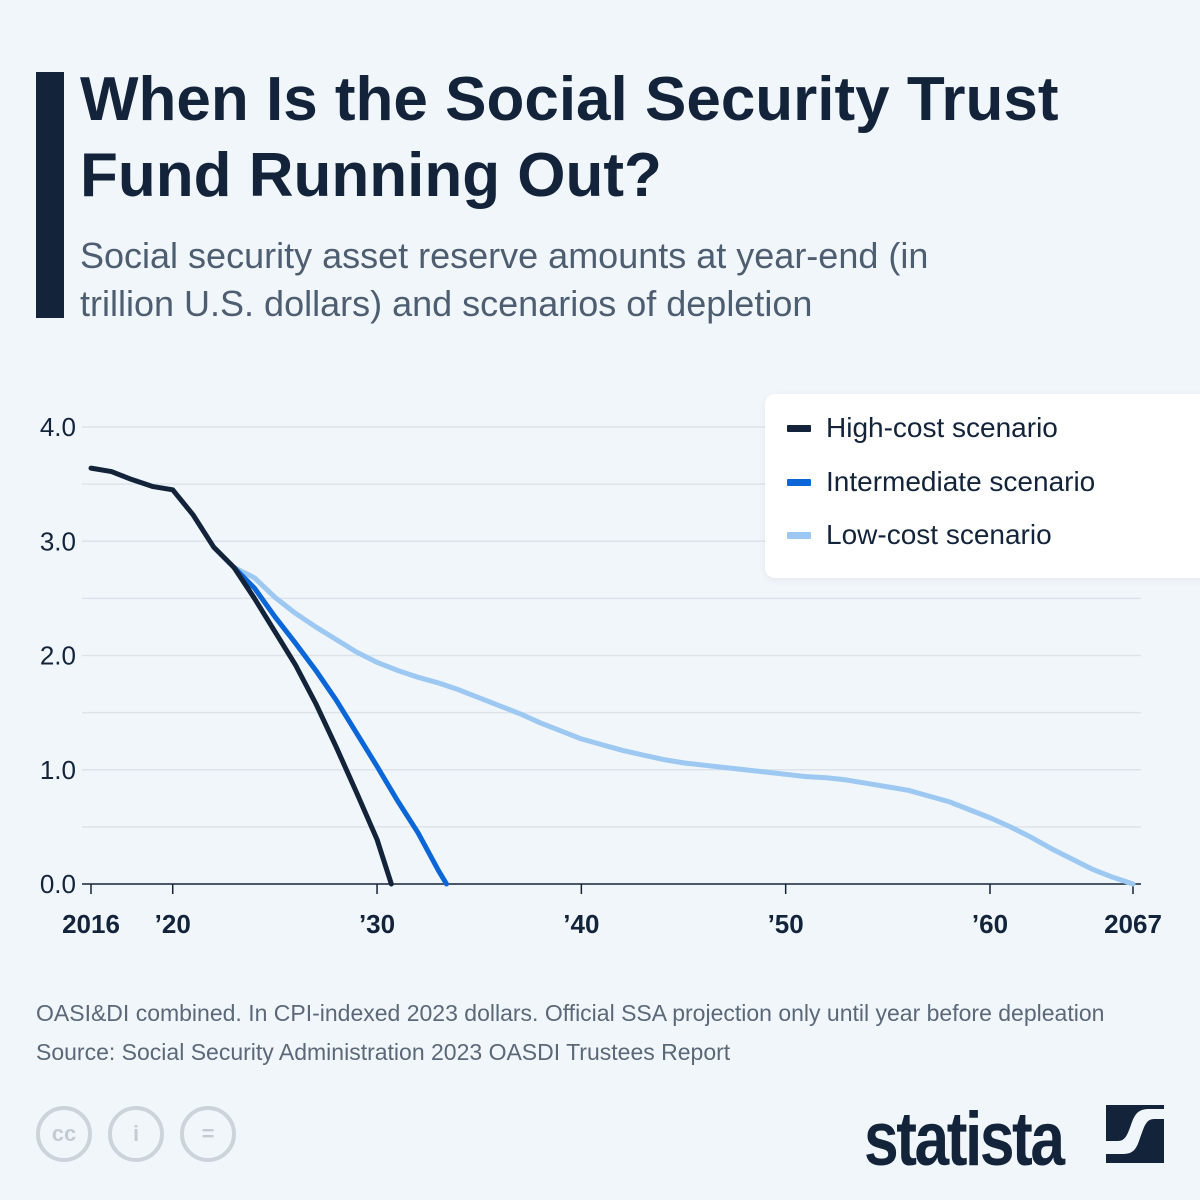  What do you see at coordinates (377, 924) in the screenshot?
I see `x-tick-label: ’30` at bounding box center [377, 924].